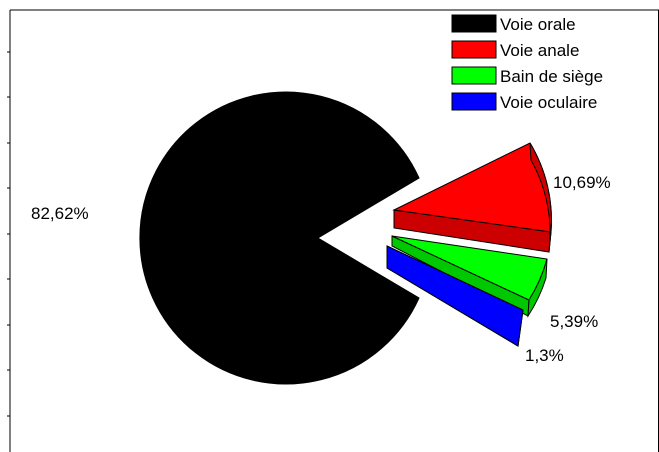 This screenshot has height=452, width=659. I want to click on slice-voie-oculaire, so click(455, 296).